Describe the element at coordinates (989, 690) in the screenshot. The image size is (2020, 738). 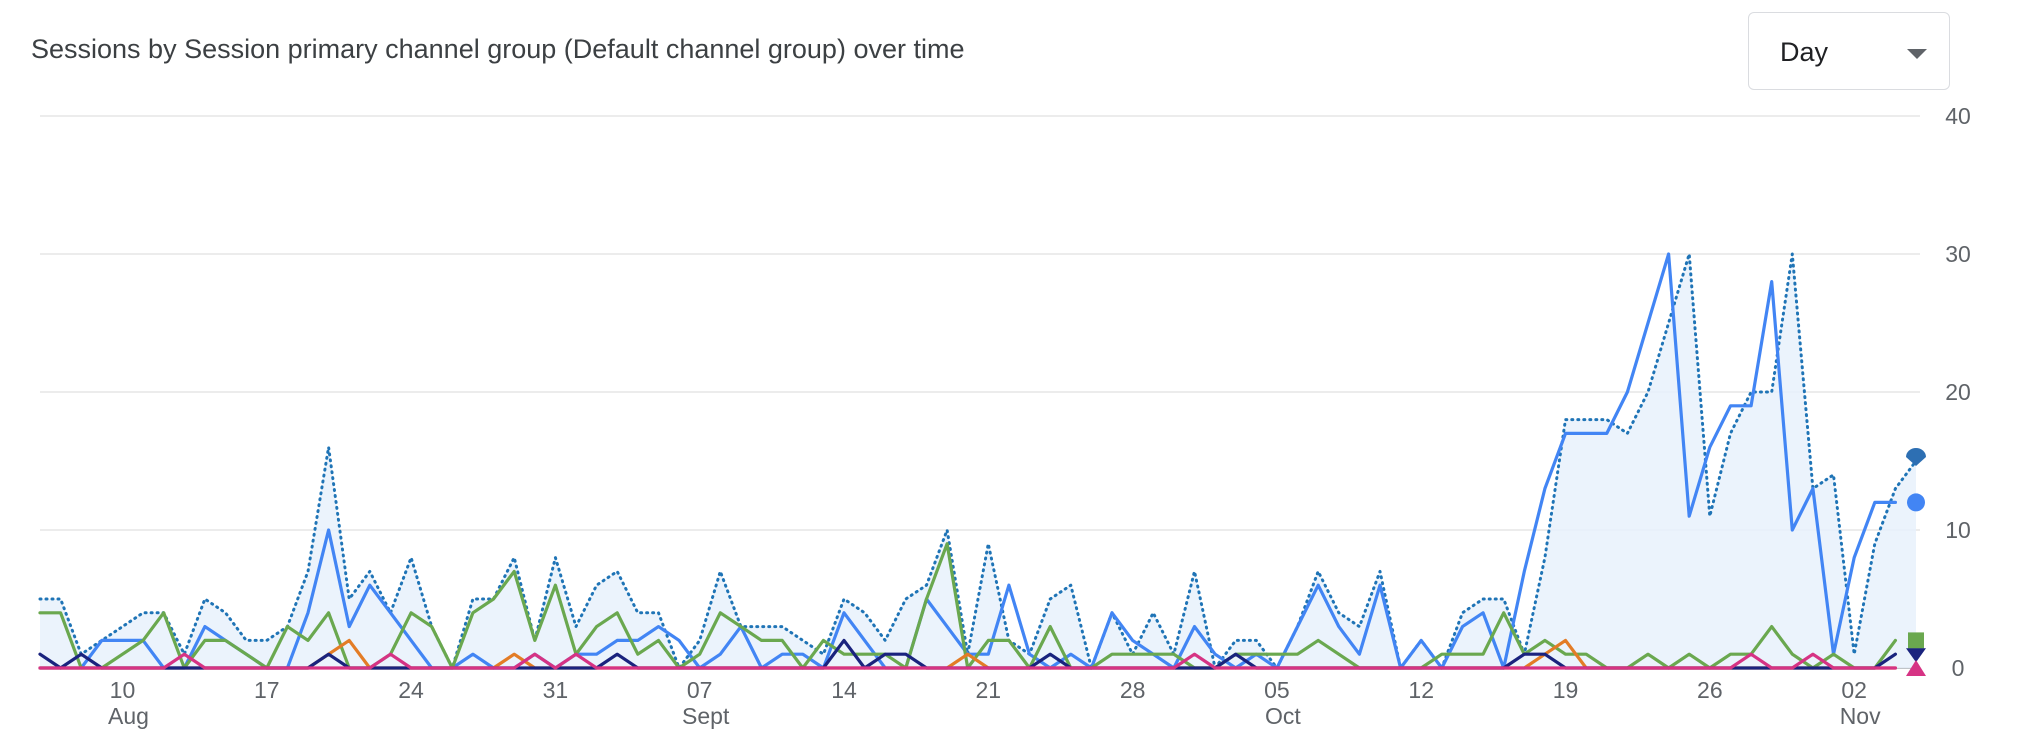
I see `x-tick-label: 21` at that location.